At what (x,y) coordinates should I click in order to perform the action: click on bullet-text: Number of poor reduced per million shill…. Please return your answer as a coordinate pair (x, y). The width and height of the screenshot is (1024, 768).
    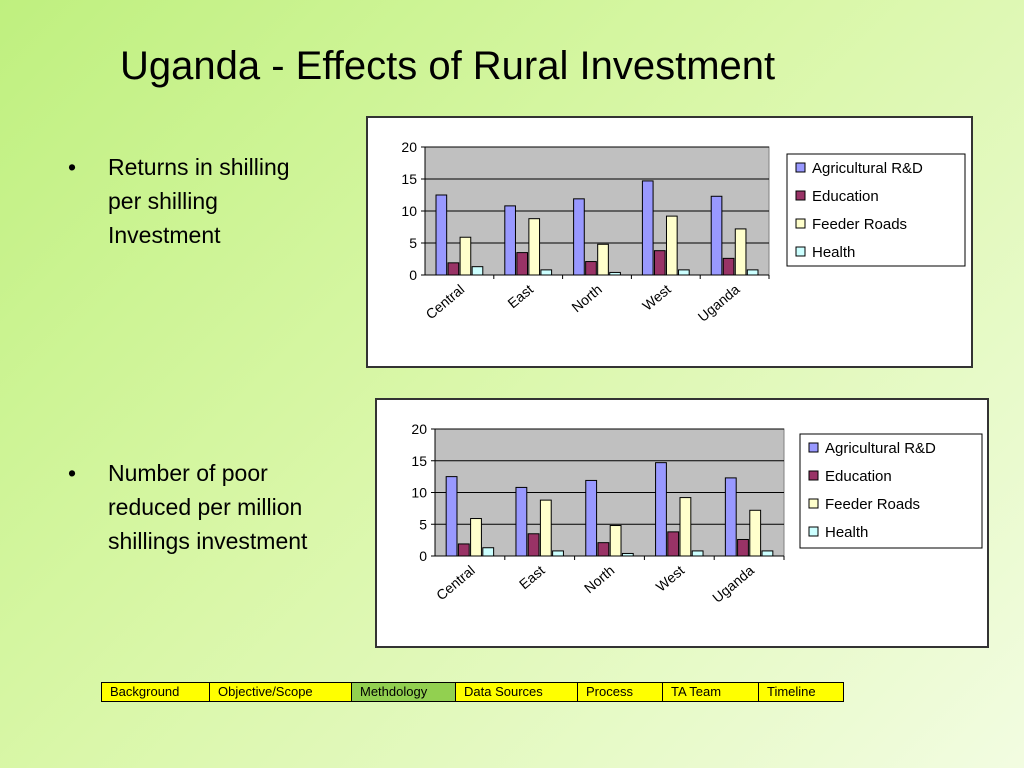
    Looking at the image, I should click on (208, 507).